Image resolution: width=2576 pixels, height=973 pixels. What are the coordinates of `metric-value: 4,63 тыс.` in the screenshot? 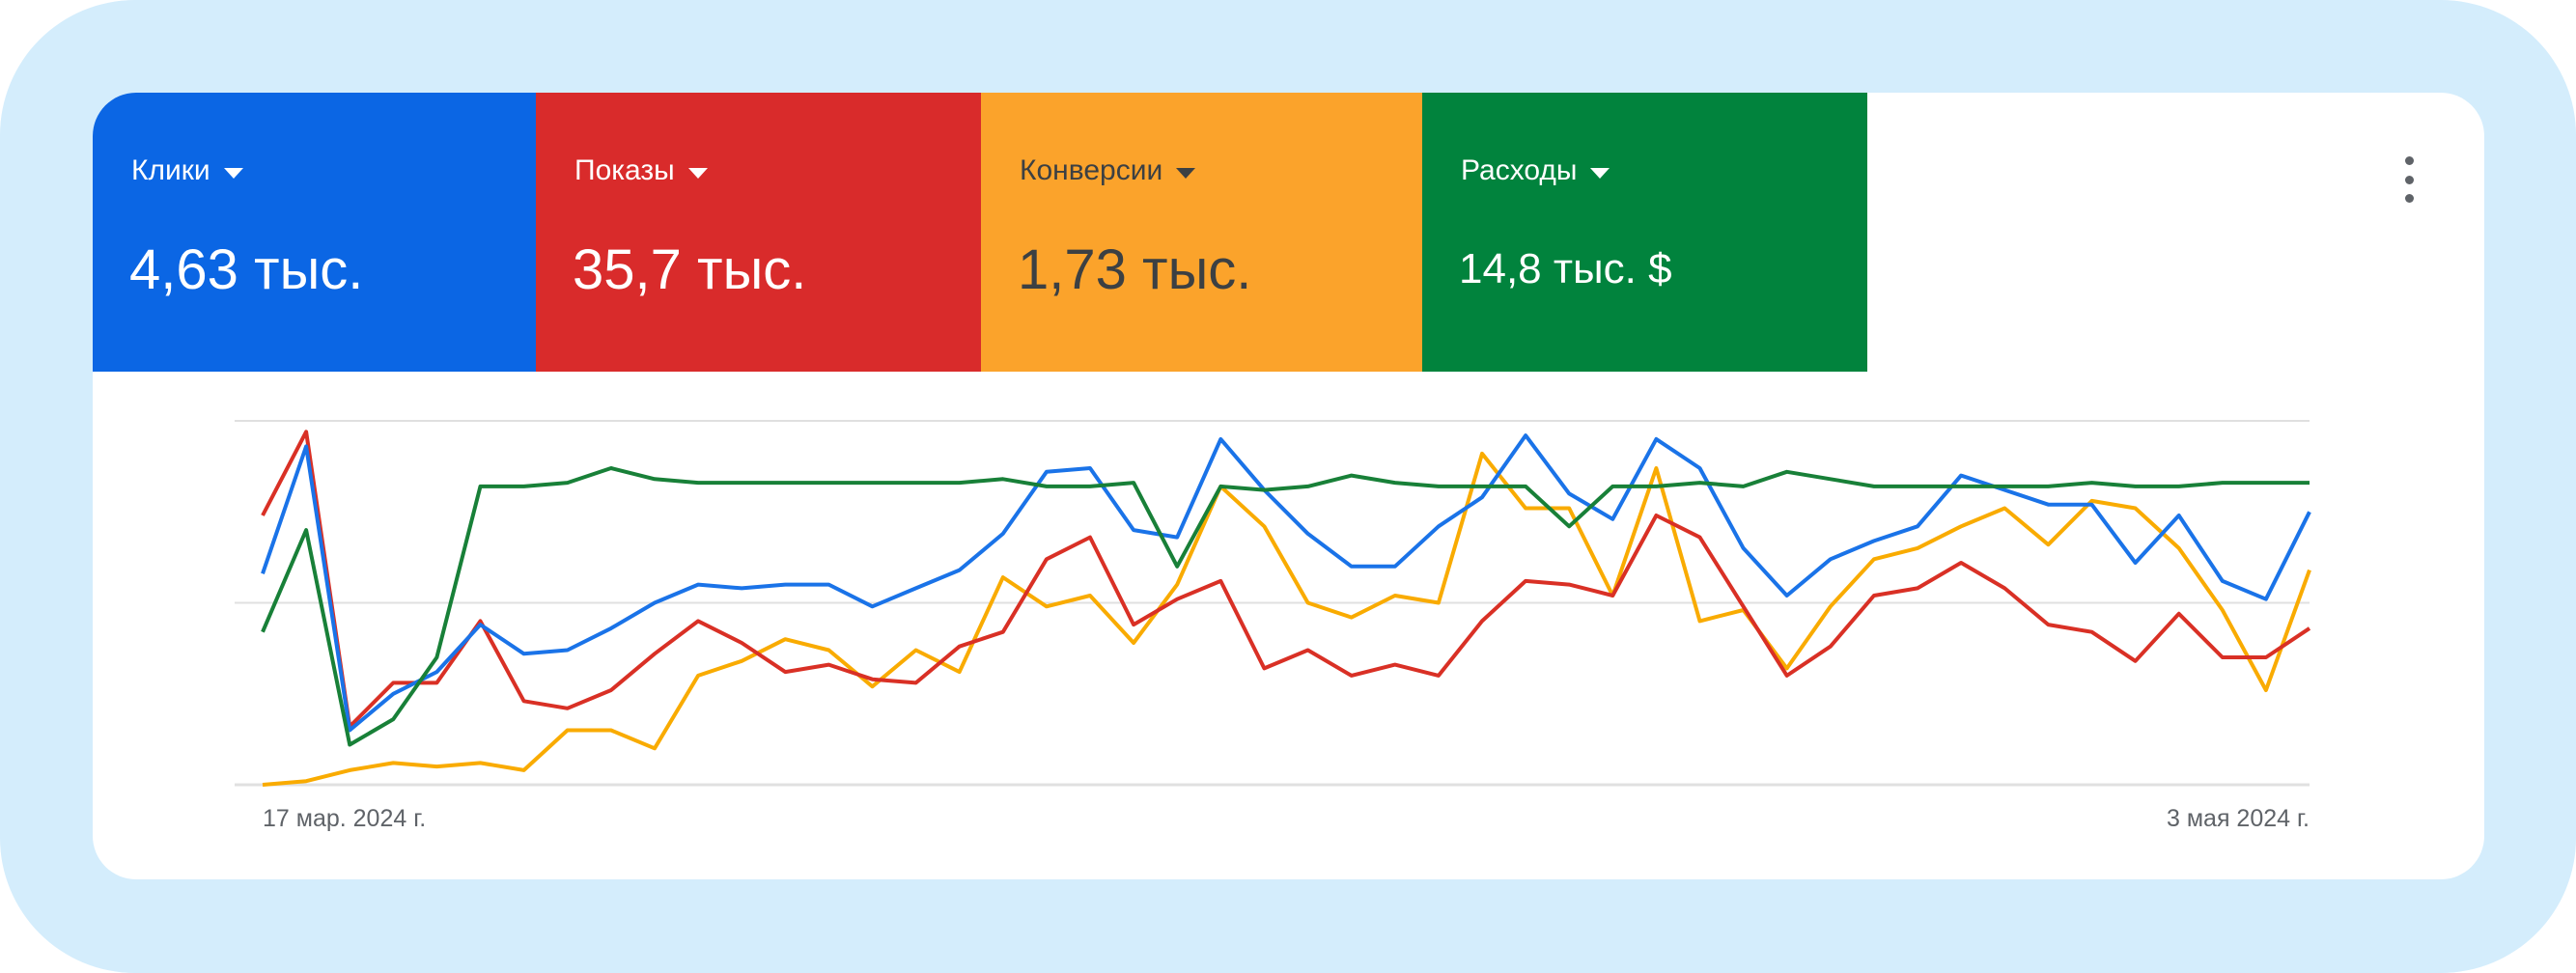 It's located at (247, 269).